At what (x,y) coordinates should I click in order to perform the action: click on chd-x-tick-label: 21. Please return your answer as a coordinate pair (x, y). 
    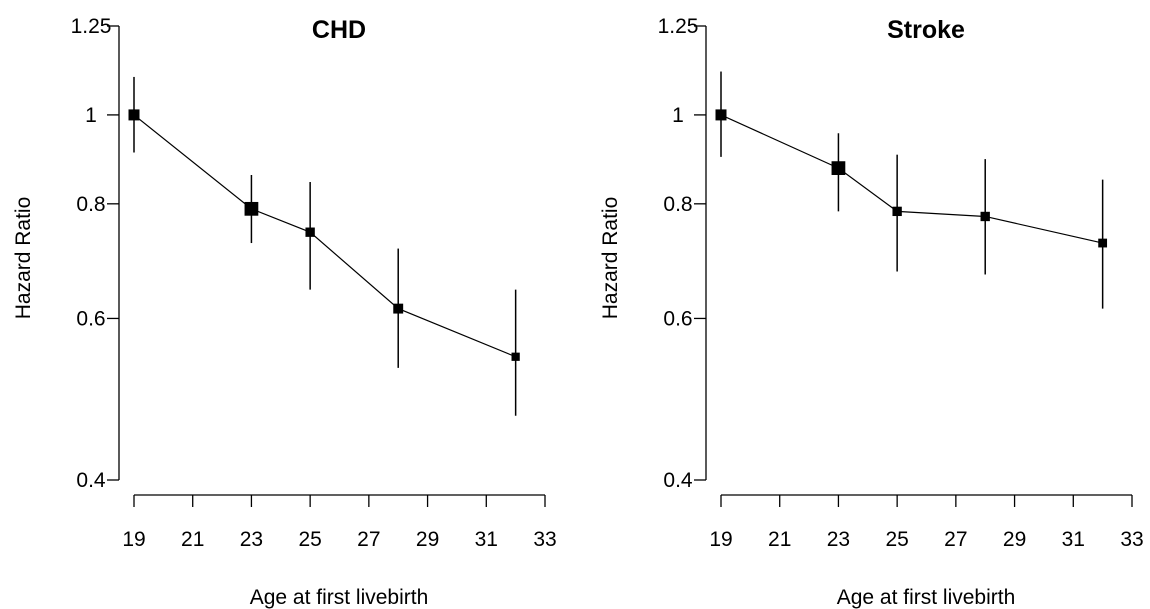
    Looking at the image, I should click on (192, 539).